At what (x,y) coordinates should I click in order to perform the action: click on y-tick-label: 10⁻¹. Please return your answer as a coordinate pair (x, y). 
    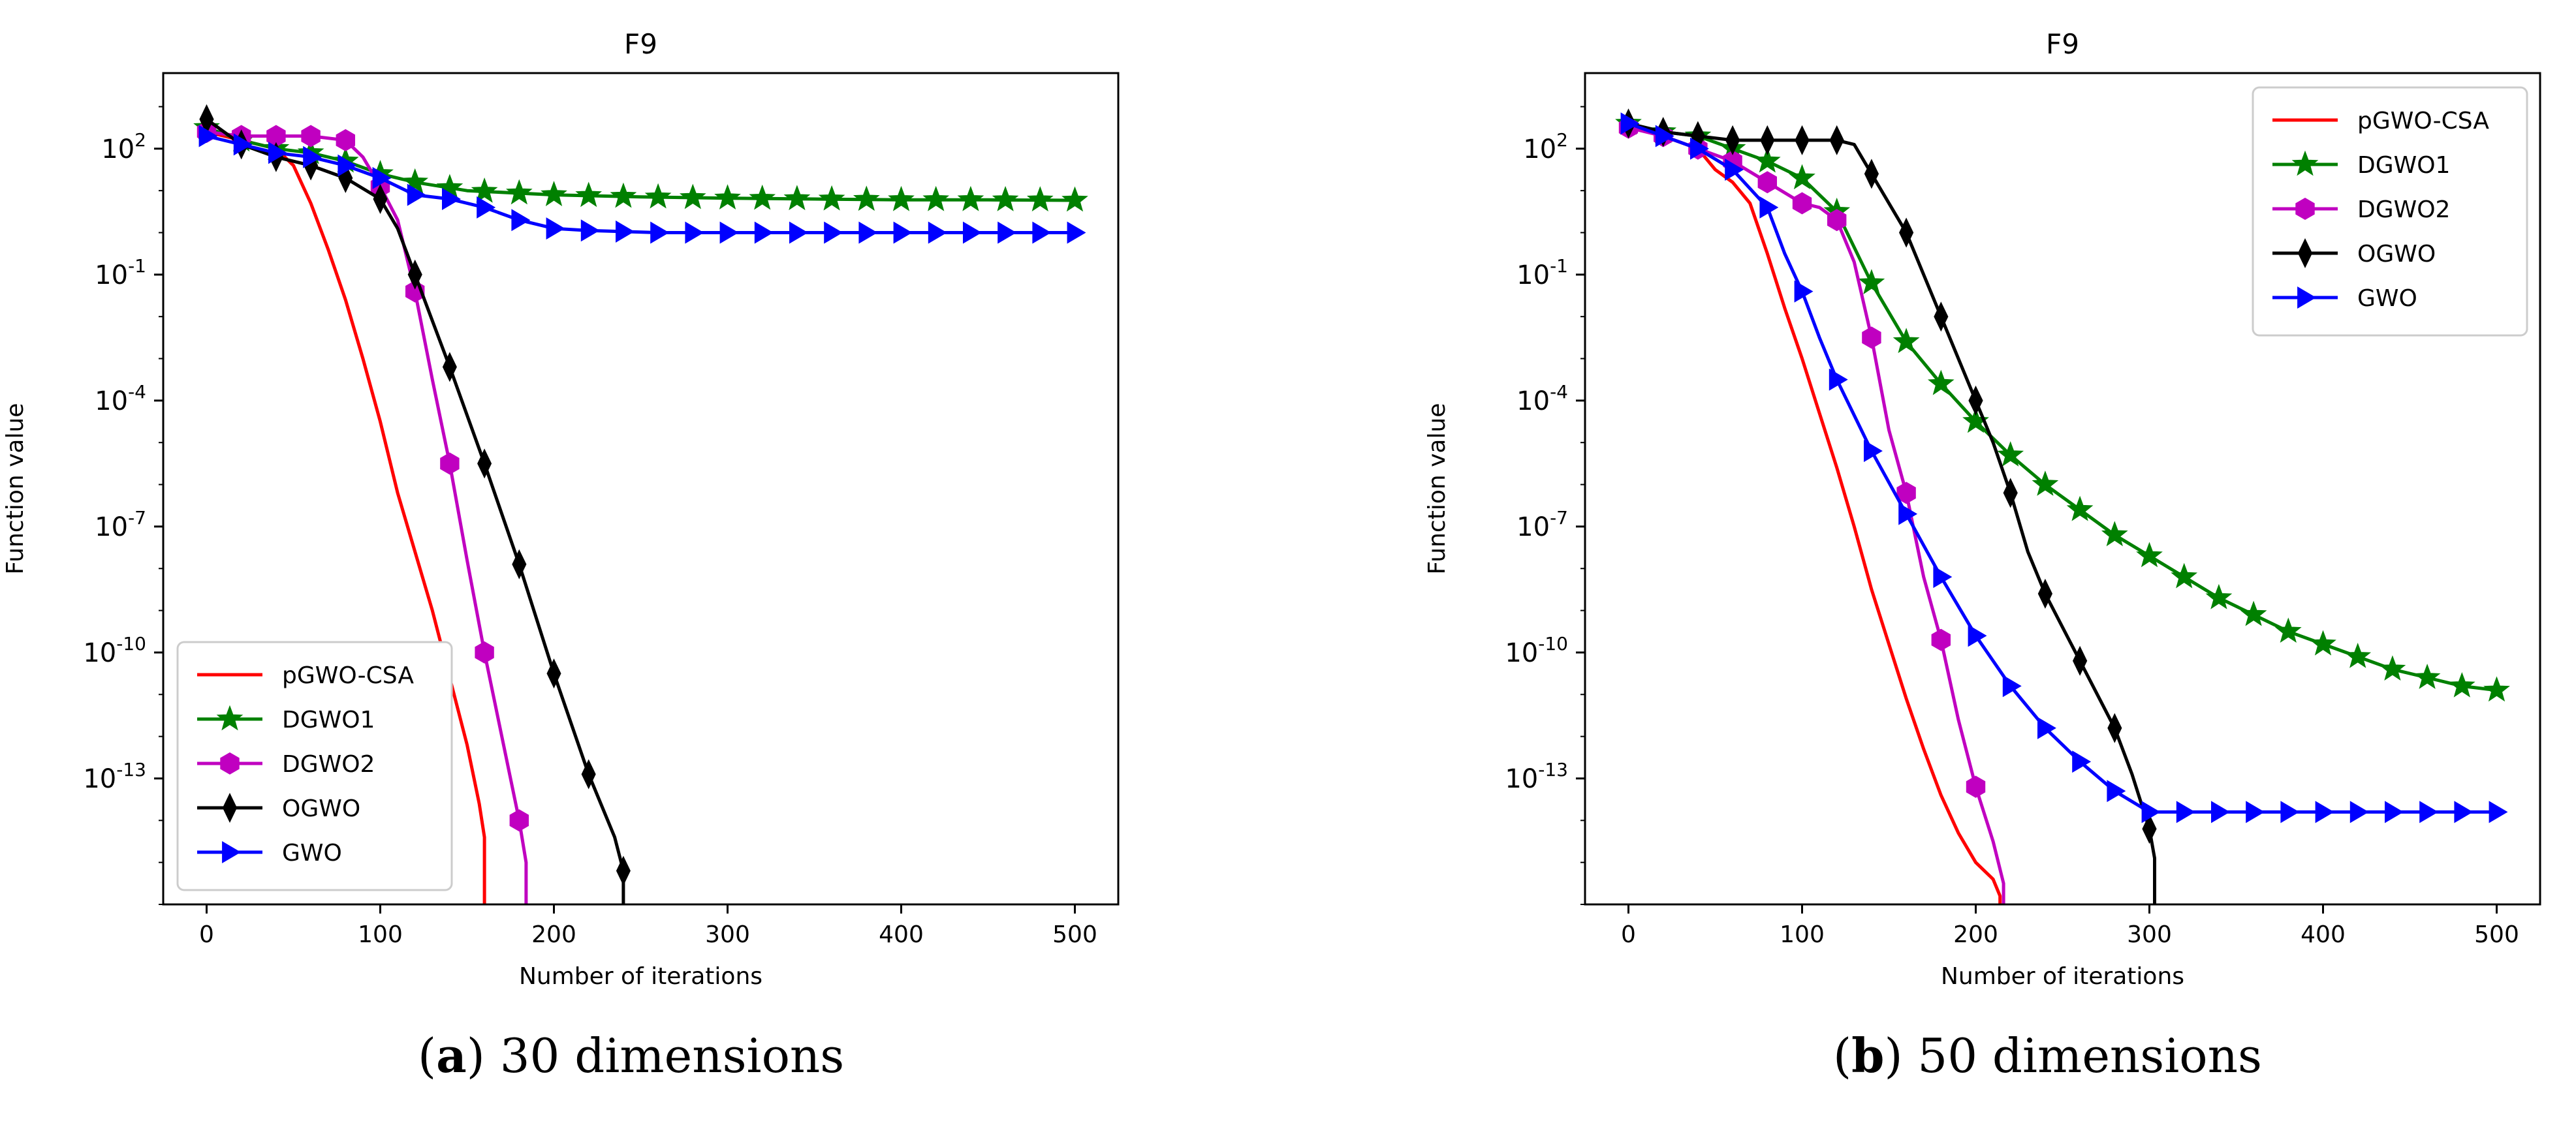
    Looking at the image, I should click on (1542, 272).